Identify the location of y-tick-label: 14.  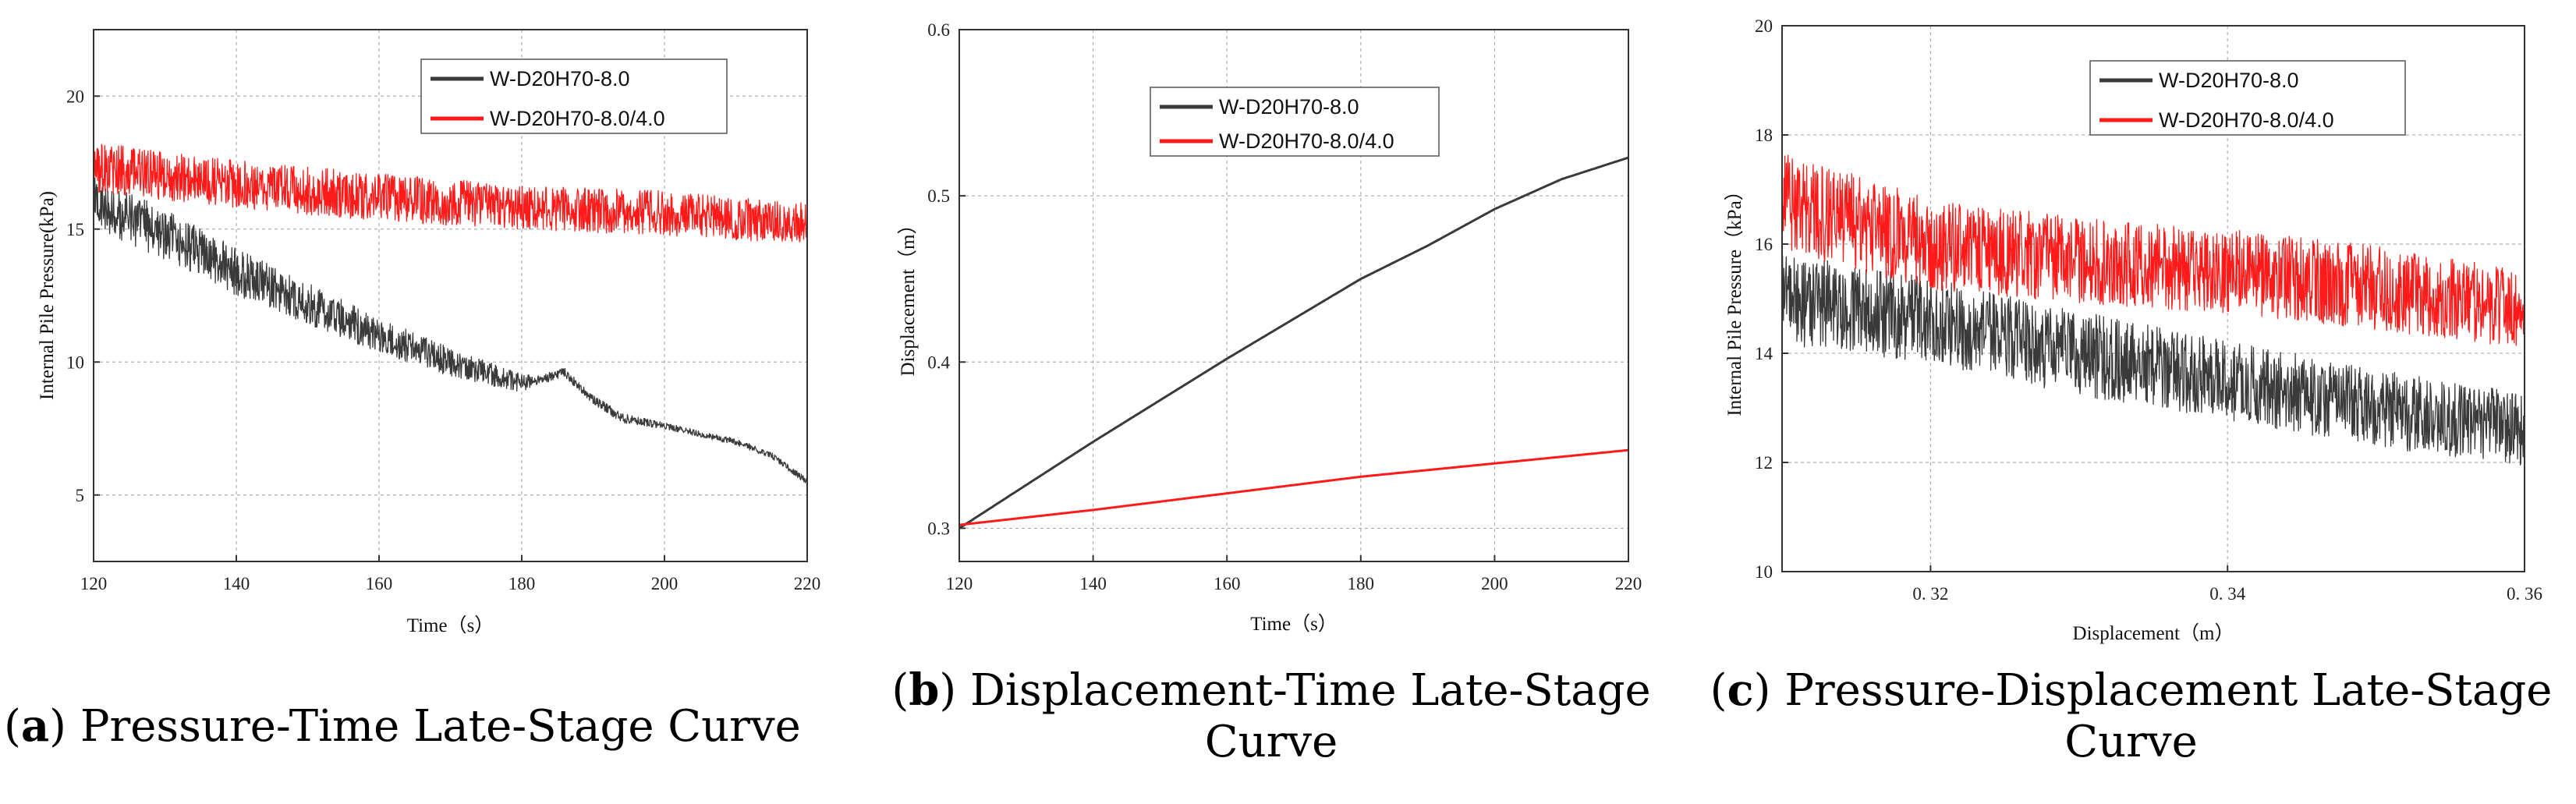
(1764, 353).